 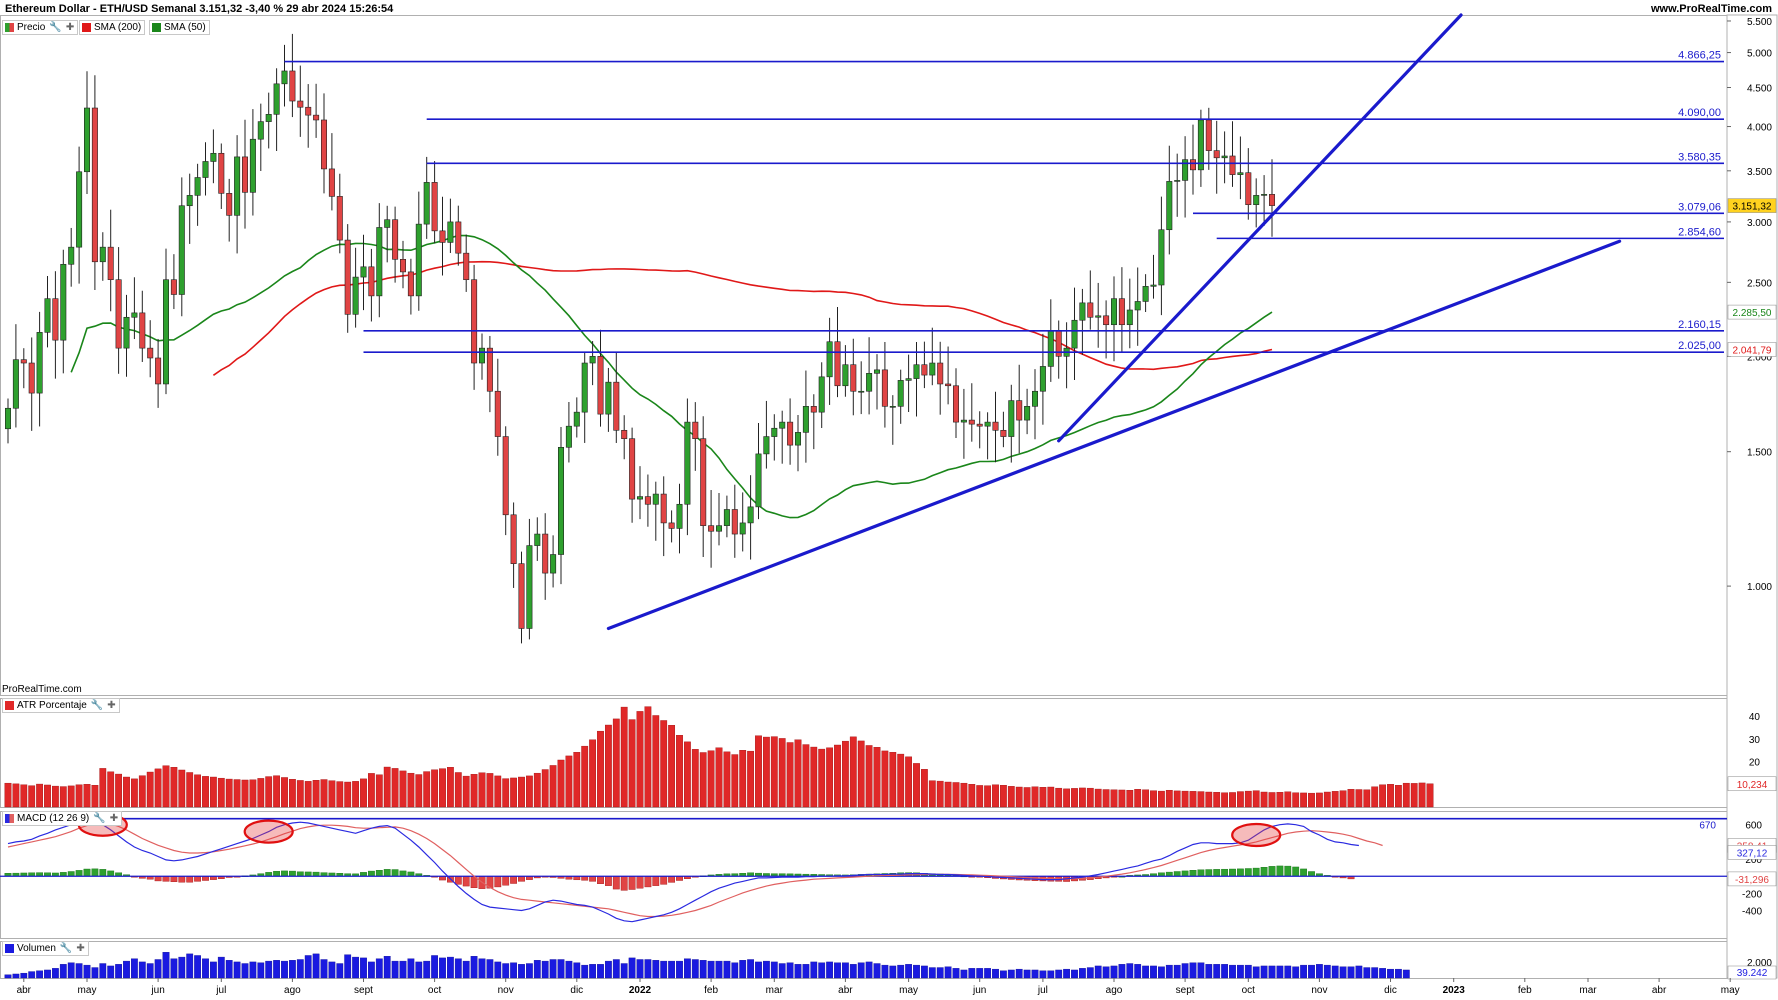 I want to click on legend-volume-label: Volumen, so click(x=36, y=948).